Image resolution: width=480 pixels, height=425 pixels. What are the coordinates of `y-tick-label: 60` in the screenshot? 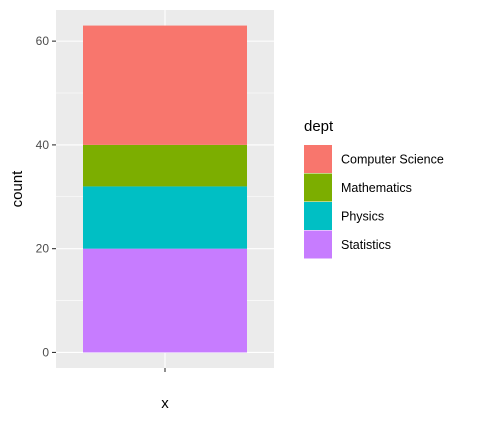 It's located at (43, 41).